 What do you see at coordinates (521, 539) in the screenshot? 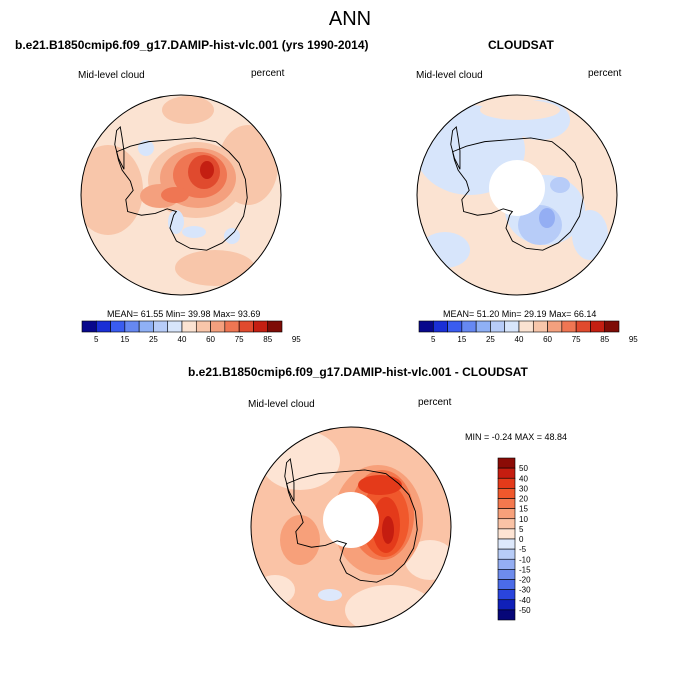
I see `panel-3-colorbar-tick-label: 0` at bounding box center [521, 539].